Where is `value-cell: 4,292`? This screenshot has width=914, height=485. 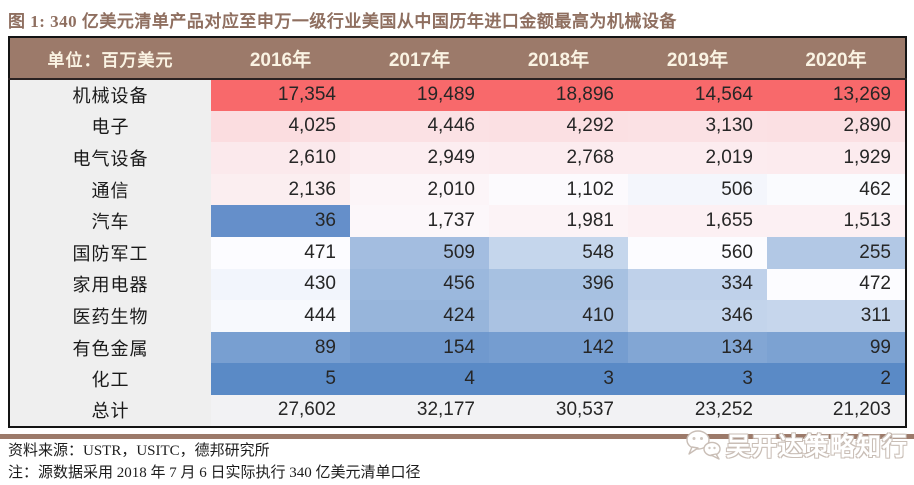
value-cell: 4,292 is located at coordinates (558, 126).